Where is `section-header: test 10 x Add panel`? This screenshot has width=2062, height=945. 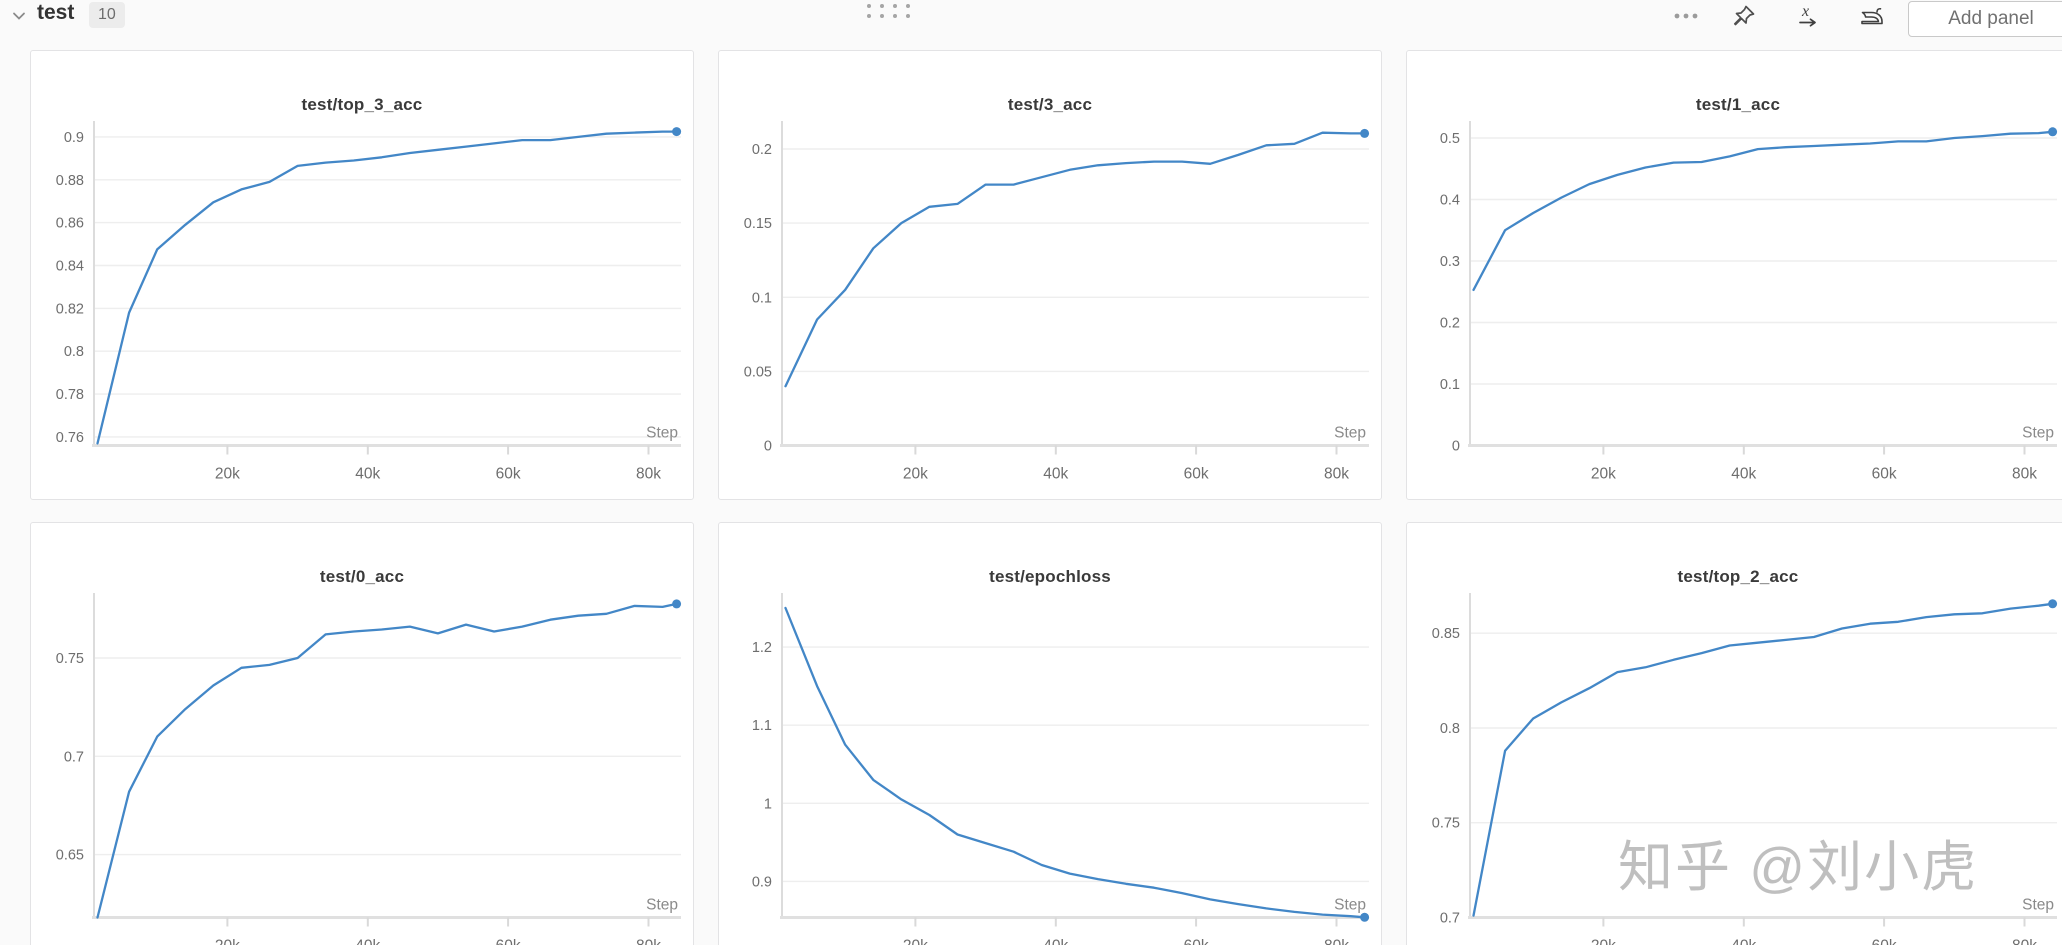
section-header: test 10 x Add panel is located at coordinates (1031, 21).